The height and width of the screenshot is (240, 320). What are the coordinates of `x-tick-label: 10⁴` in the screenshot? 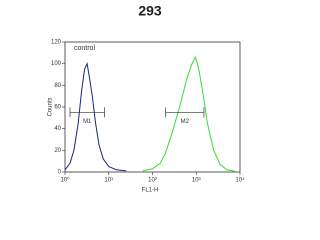 It's located at (240, 180).